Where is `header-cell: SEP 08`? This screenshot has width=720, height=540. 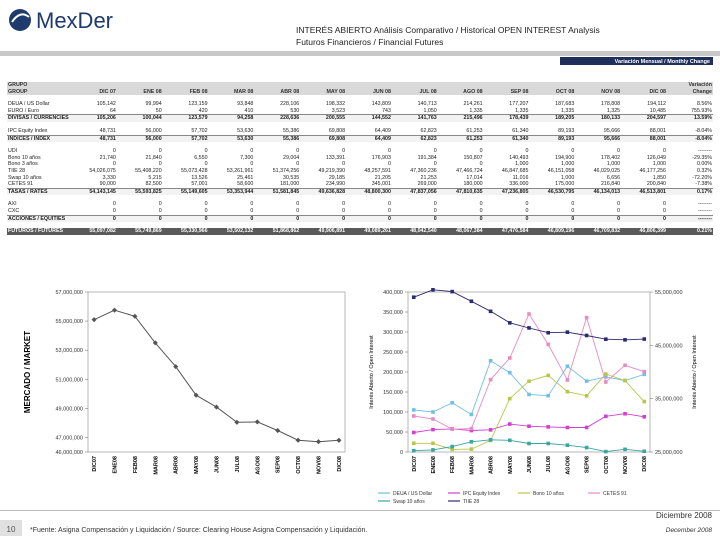 header-cell: SEP 08 is located at coordinates (506, 92).